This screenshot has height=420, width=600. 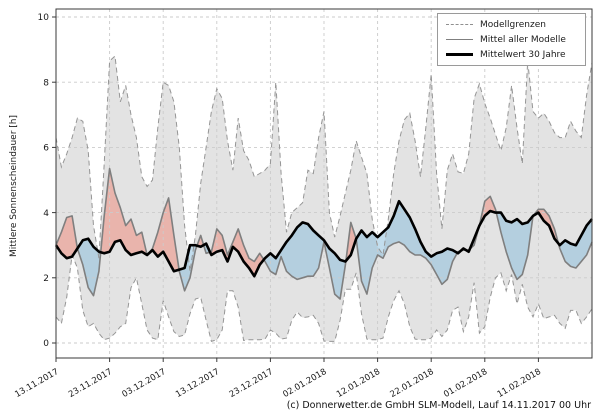 I want to click on dashed-line-icon, so click(x=459, y=24).